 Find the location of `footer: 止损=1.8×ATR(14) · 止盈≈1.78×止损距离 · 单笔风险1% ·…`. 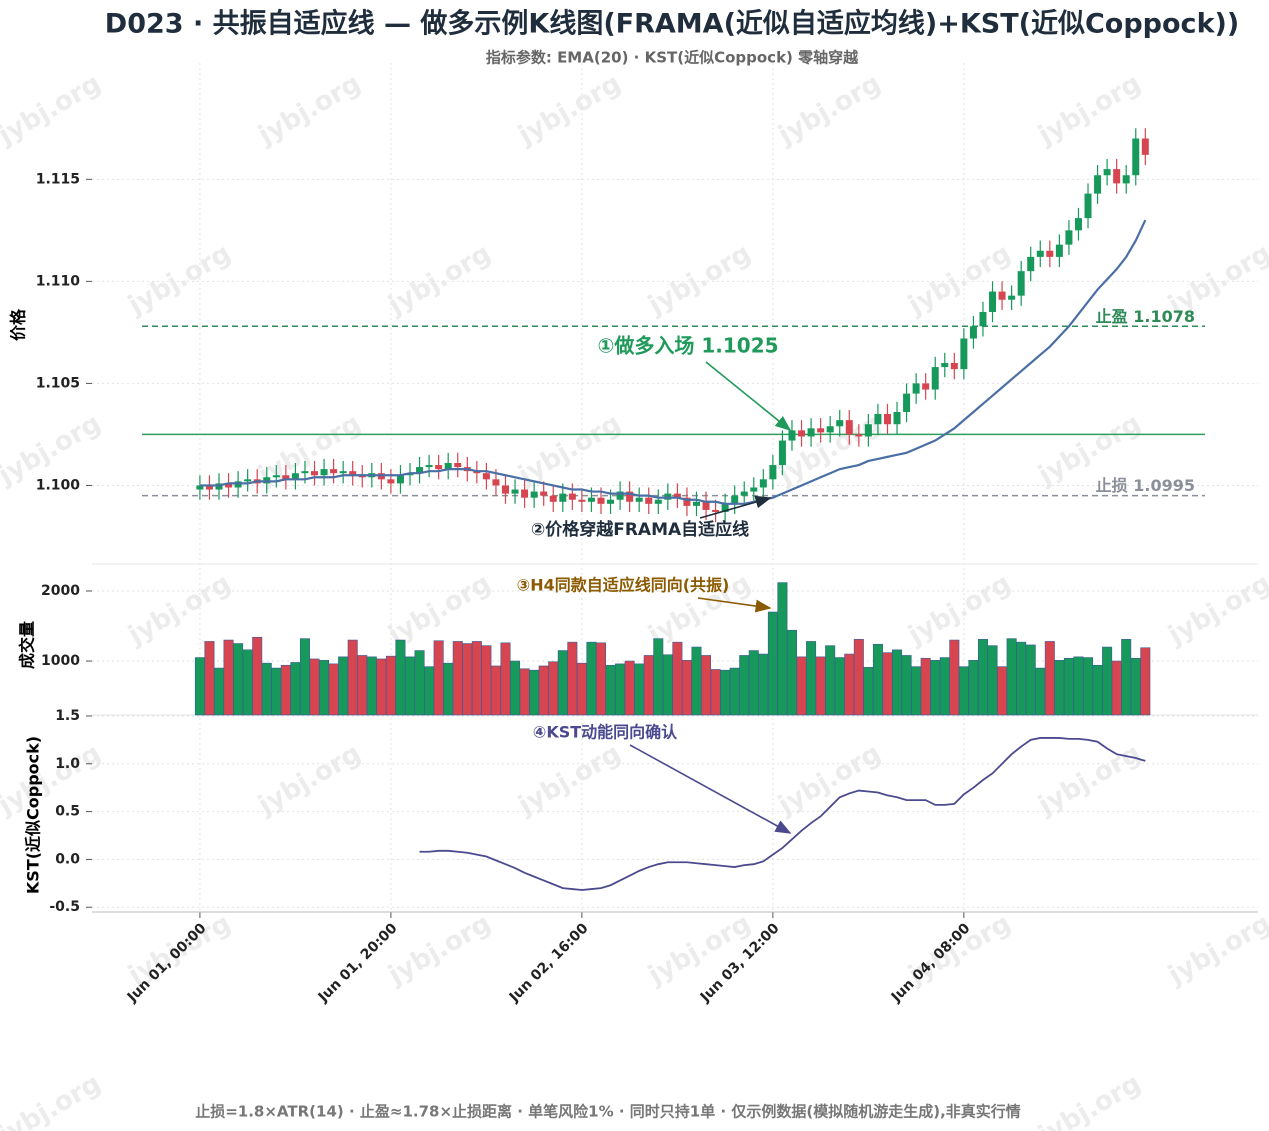

footer: 止损=1.8×ATR(14) · 止盈≈1.78×止损距离 · 单笔风险1% ·… is located at coordinates (608, 1112).